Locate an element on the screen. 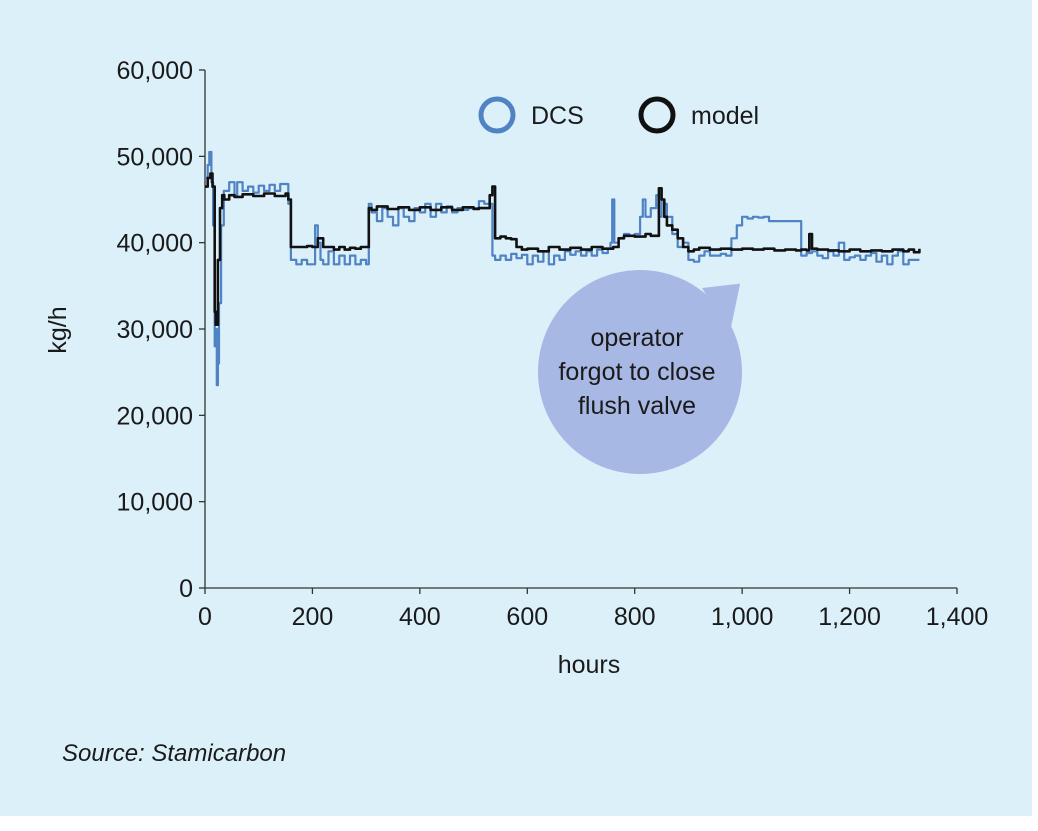 The image size is (1038, 831). y-tick-label: 40,000 is located at coordinates (155, 244).